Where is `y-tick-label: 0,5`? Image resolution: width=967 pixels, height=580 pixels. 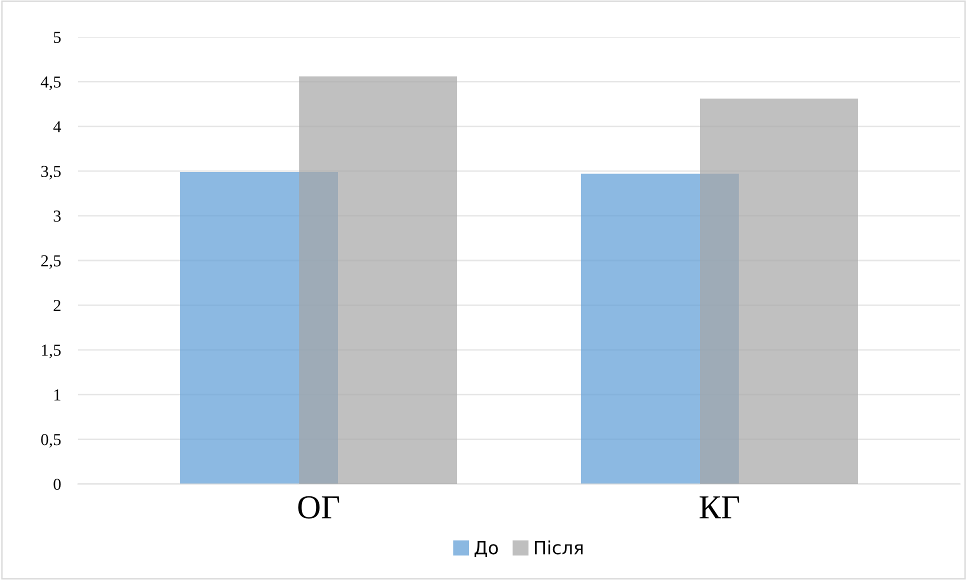 y-tick-label: 0,5 is located at coordinates (51, 441).